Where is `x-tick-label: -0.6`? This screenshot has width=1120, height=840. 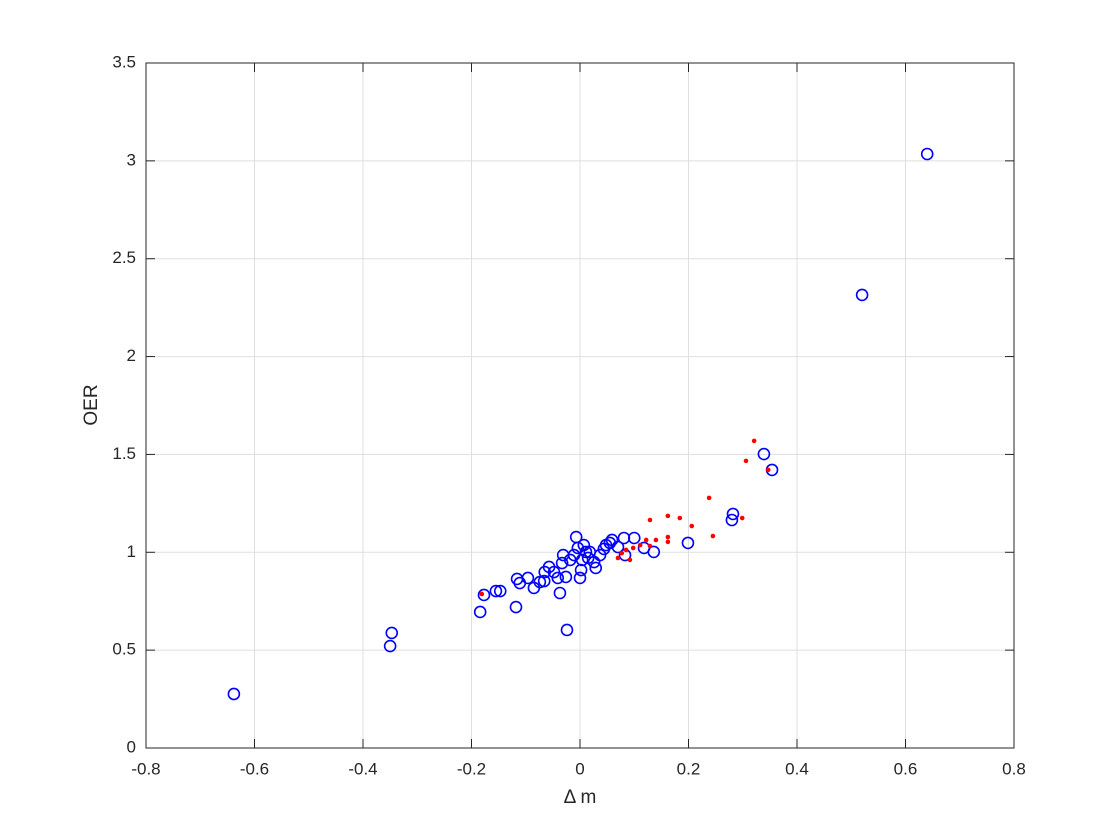
x-tick-label: -0.6 is located at coordinates (254, 768).